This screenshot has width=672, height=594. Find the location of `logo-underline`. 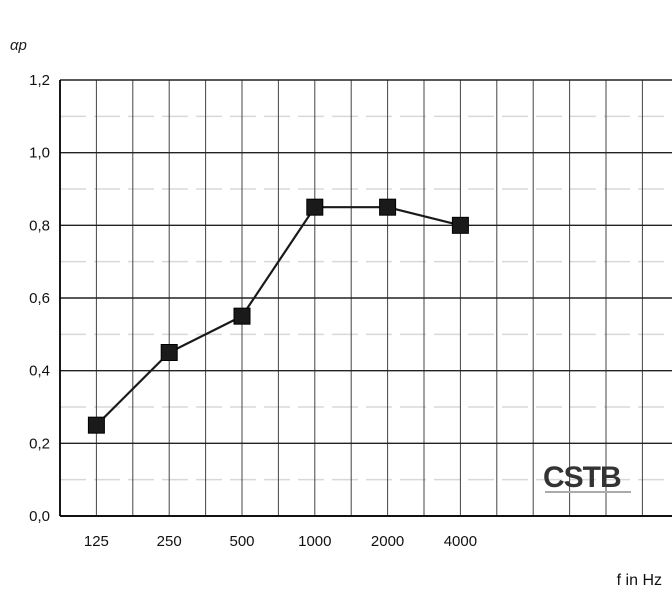

logo-underline is located at coordinates (588, 492).